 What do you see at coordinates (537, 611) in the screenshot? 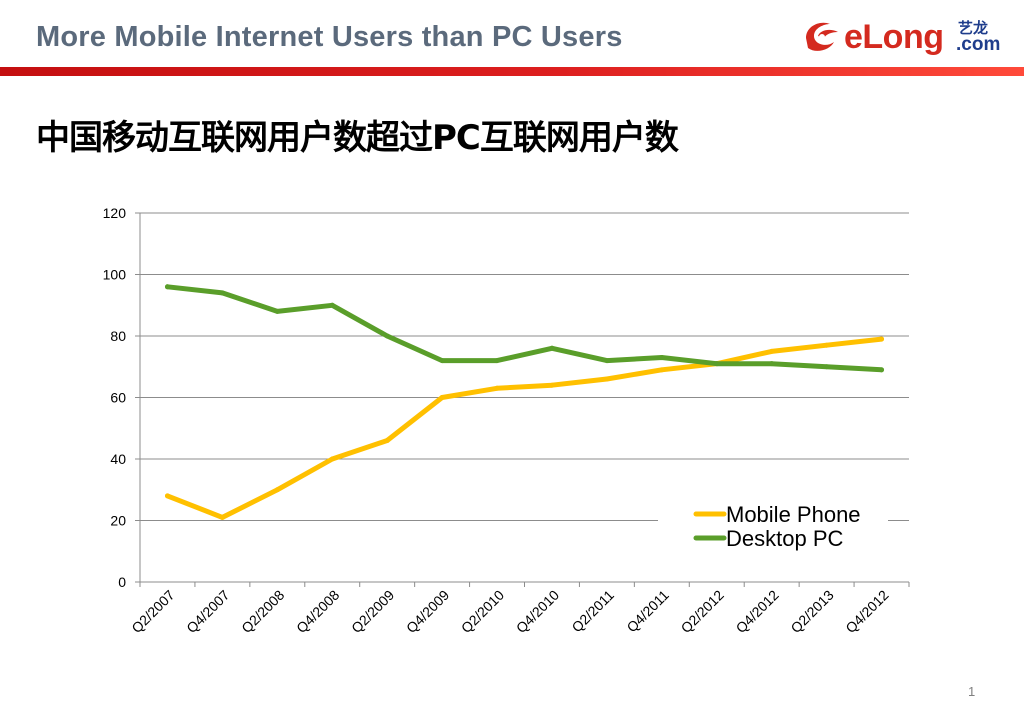
I see `x-tick-label: Q4/2010` at bounding box center [537, 611].